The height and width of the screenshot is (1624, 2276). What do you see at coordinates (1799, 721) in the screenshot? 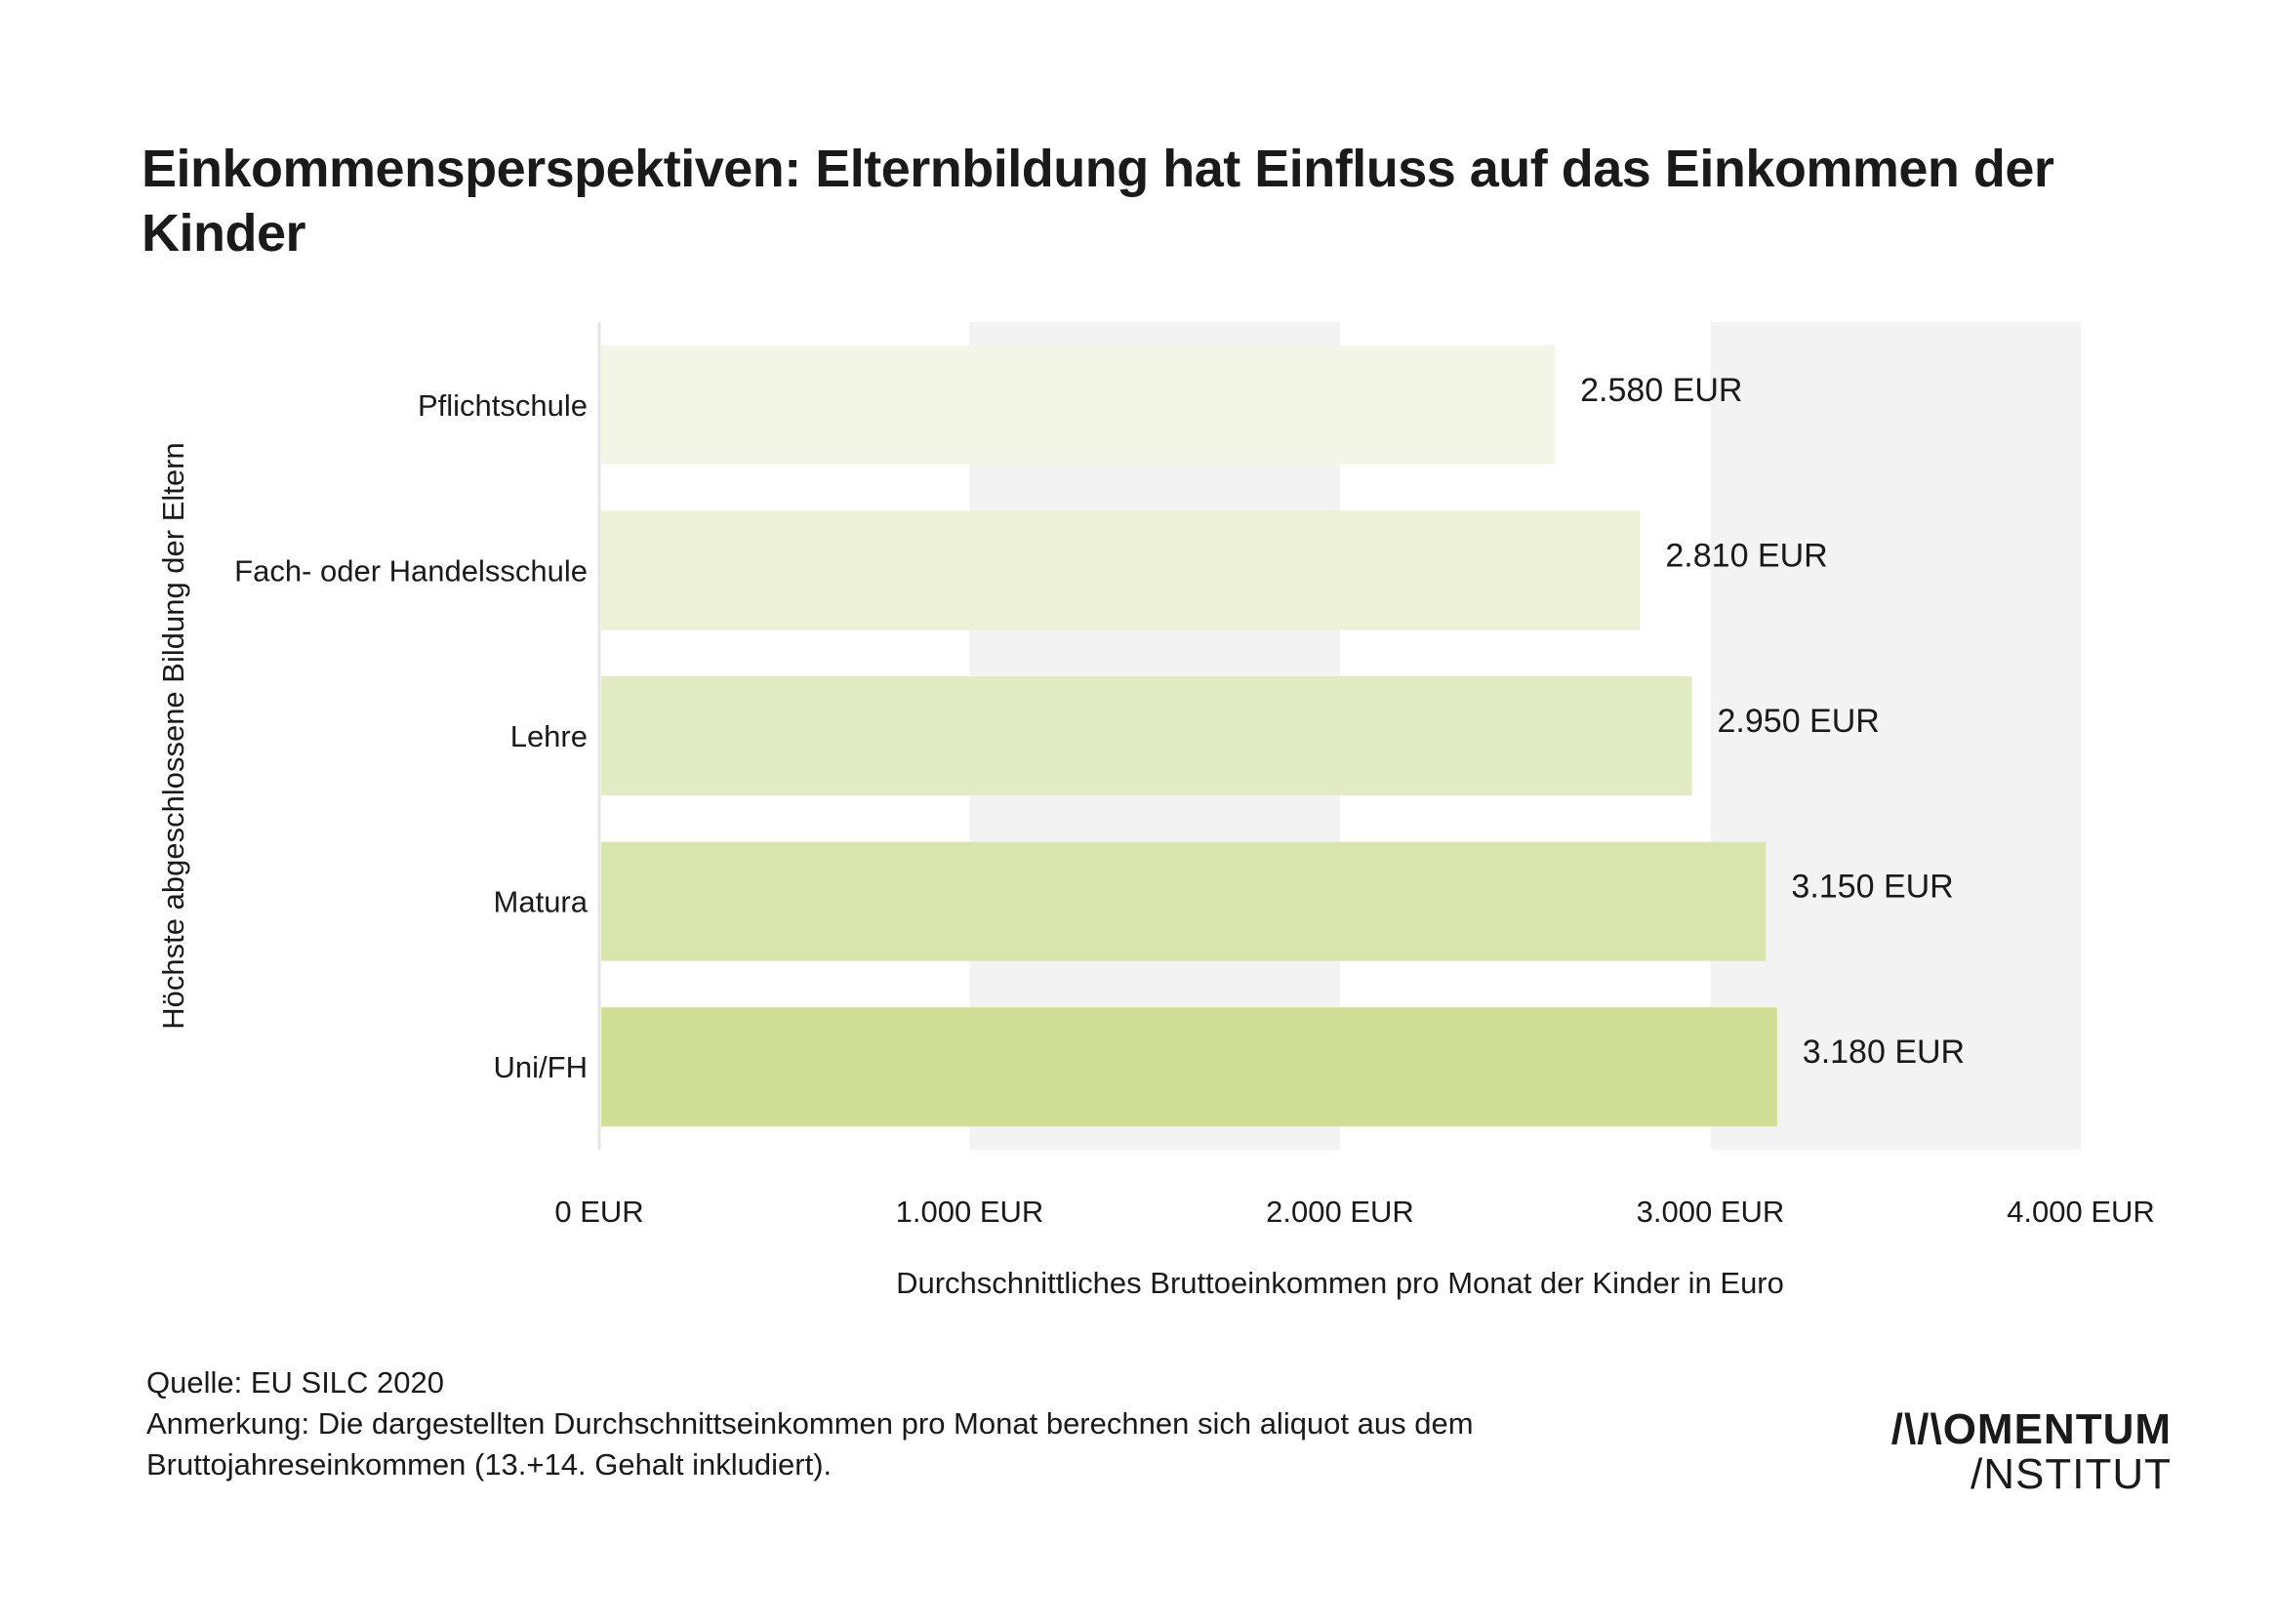
I see `value-label: 2.950 EUR` at bounding box center [1799, 721].